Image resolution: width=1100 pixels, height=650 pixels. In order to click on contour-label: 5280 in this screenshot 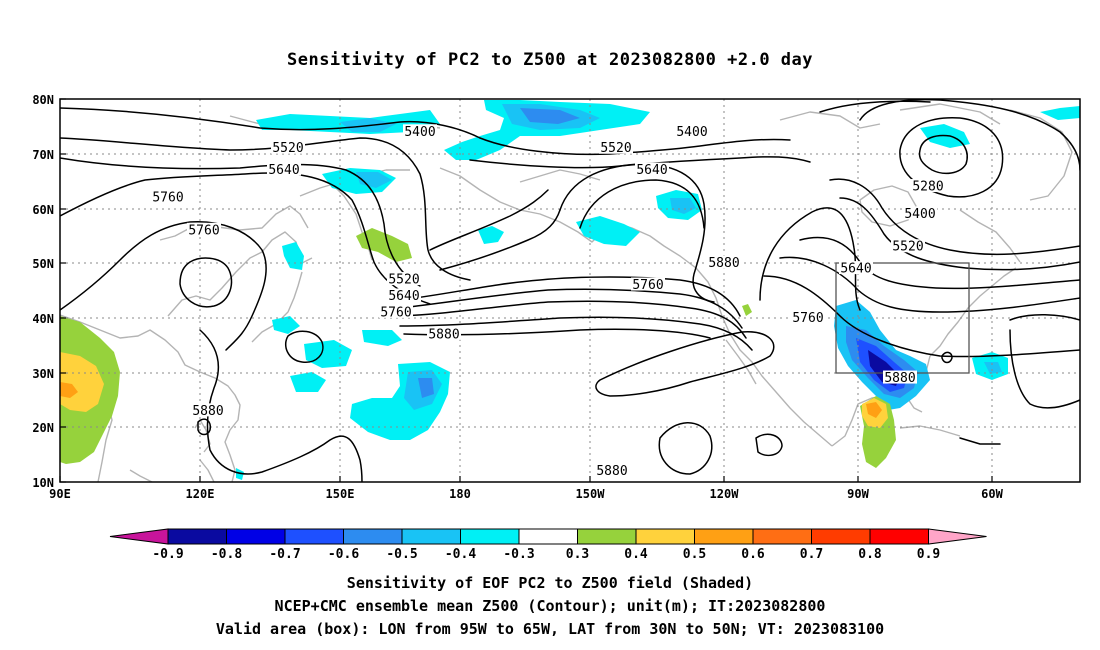, I will do `click(927, 187)`.